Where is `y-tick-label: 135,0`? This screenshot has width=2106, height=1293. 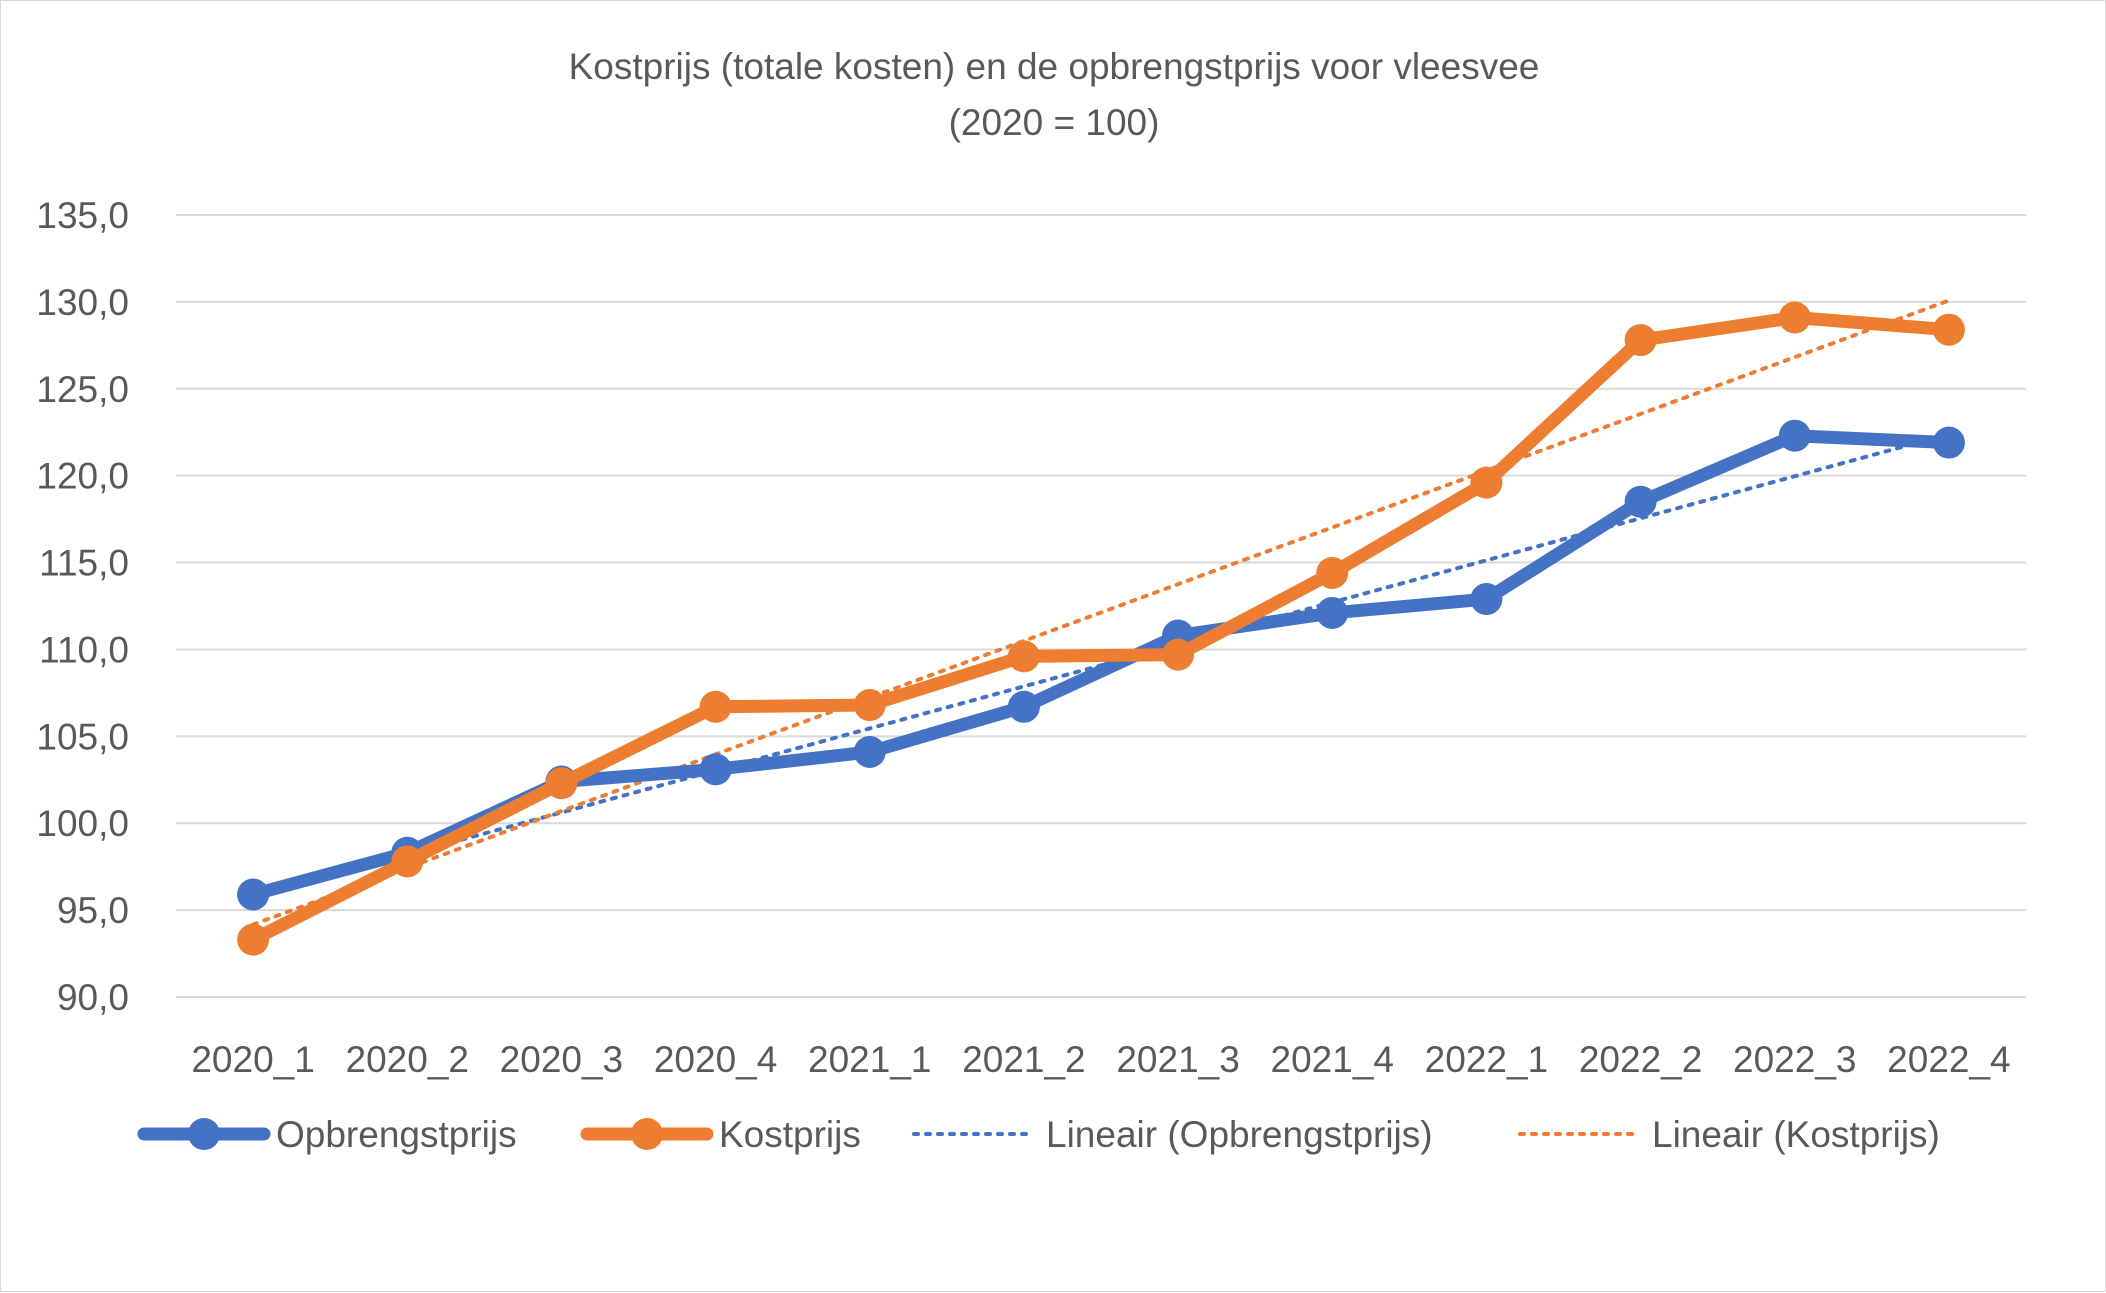
y-tick-label: 135,0 is located at coordinates (82, 215).